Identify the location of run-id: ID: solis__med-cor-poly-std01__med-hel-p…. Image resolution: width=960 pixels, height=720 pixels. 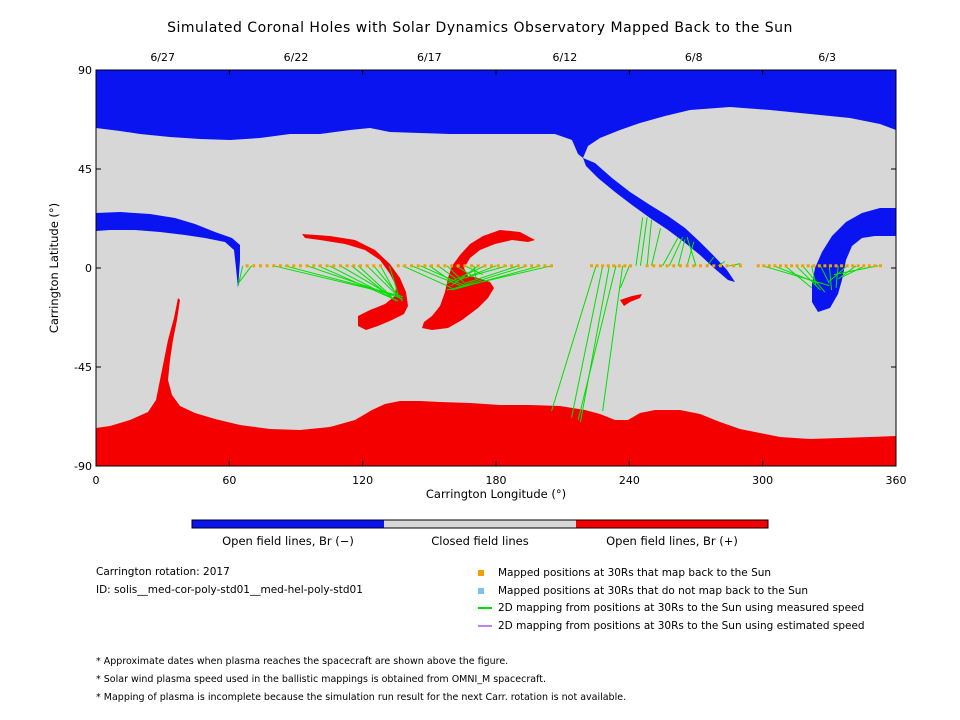
(229, 590).